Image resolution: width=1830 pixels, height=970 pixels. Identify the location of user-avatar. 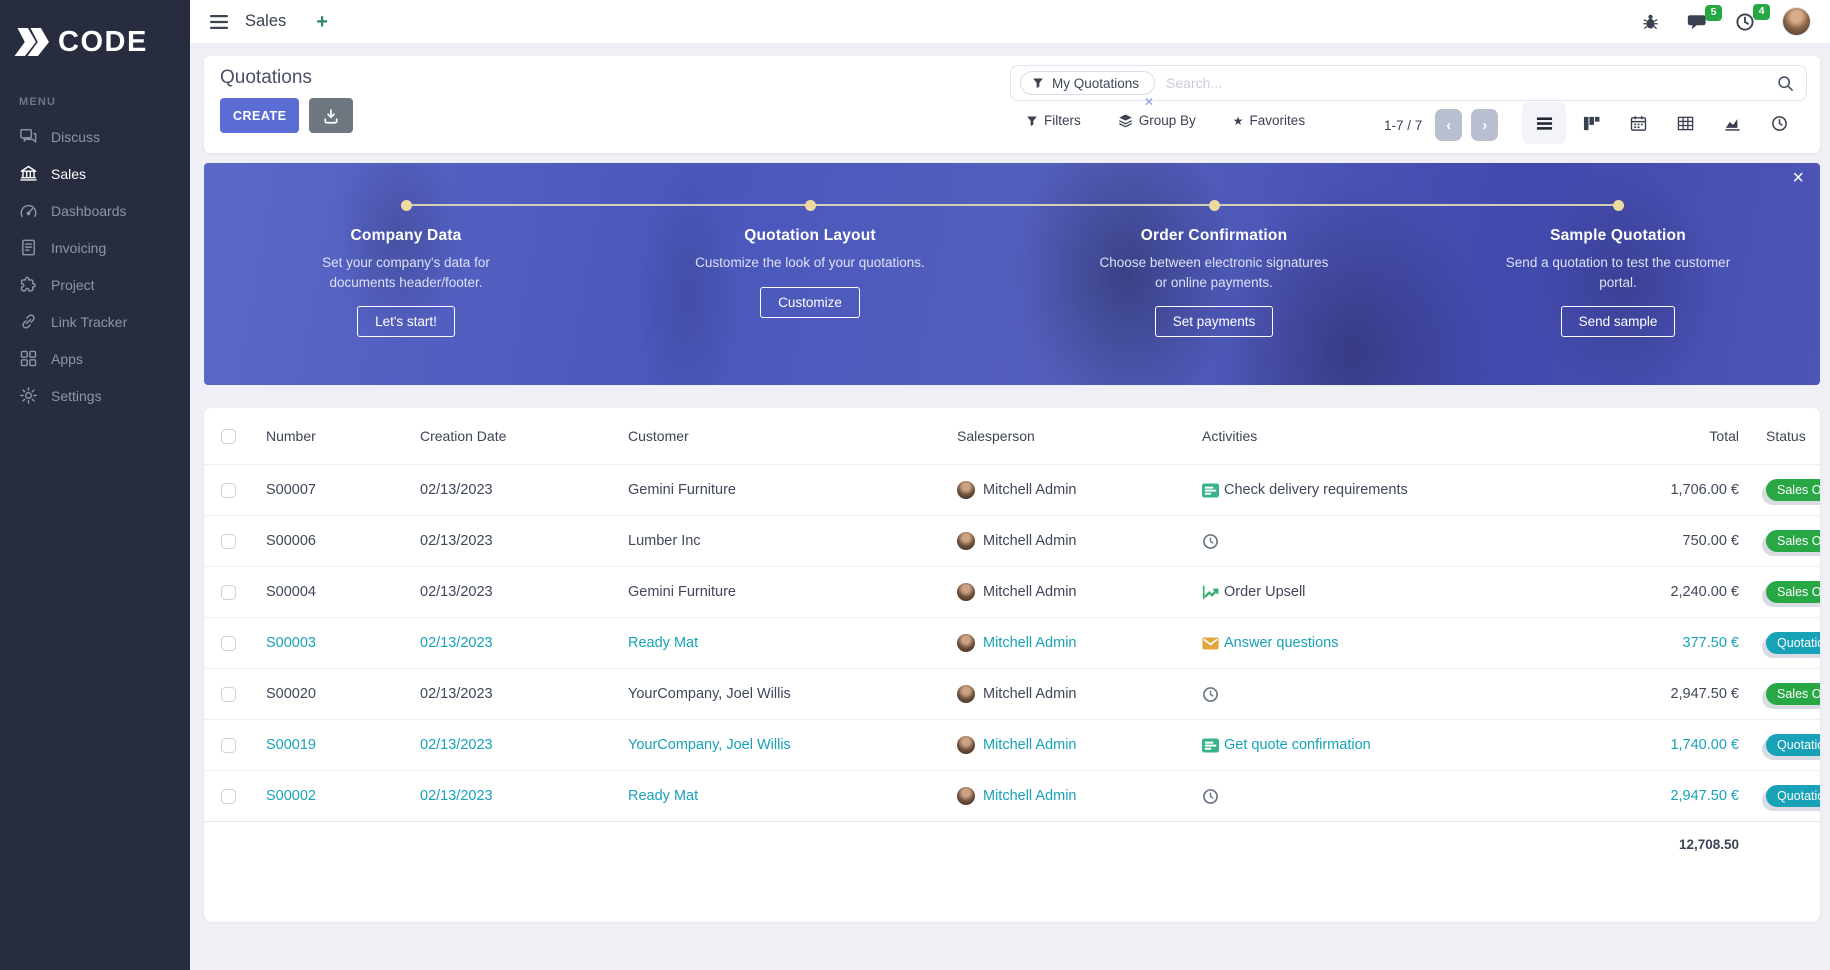
(1796, 21).